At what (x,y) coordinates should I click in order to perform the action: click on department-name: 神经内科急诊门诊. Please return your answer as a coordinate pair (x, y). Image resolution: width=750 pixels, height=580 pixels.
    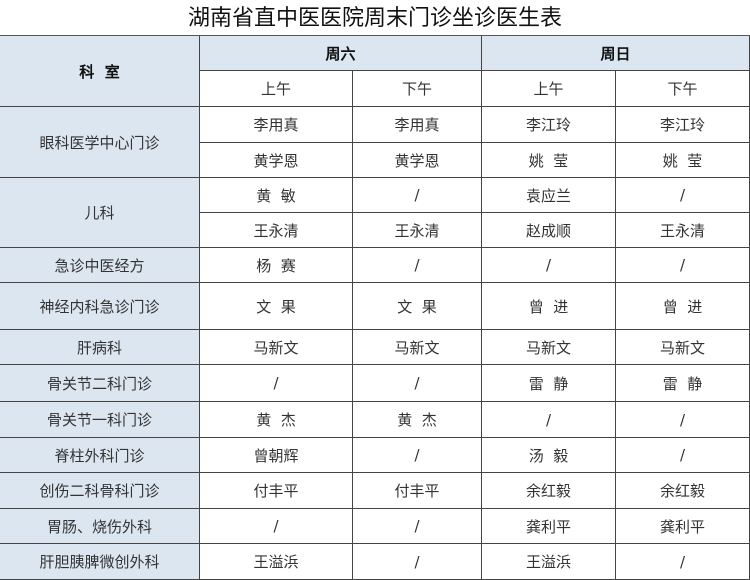
    Looking at the image, I should click on (100, 306).